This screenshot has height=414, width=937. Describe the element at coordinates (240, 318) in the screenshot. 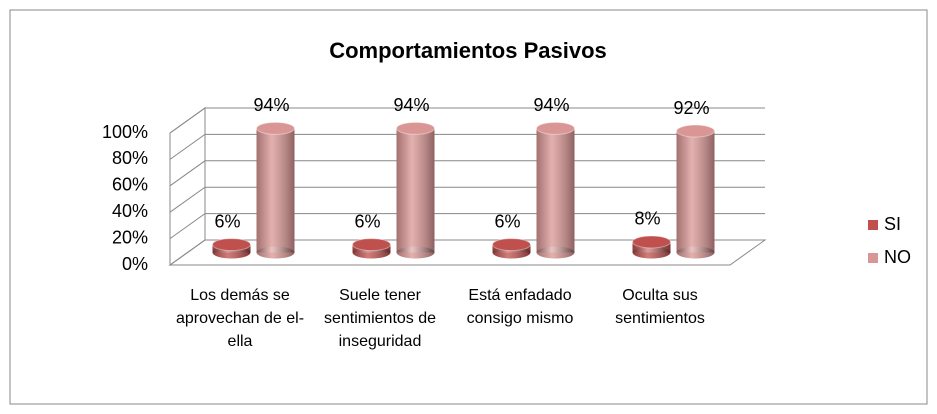

I see `x-tick-label: Los demás se aprovechan de el-ella` at that location.